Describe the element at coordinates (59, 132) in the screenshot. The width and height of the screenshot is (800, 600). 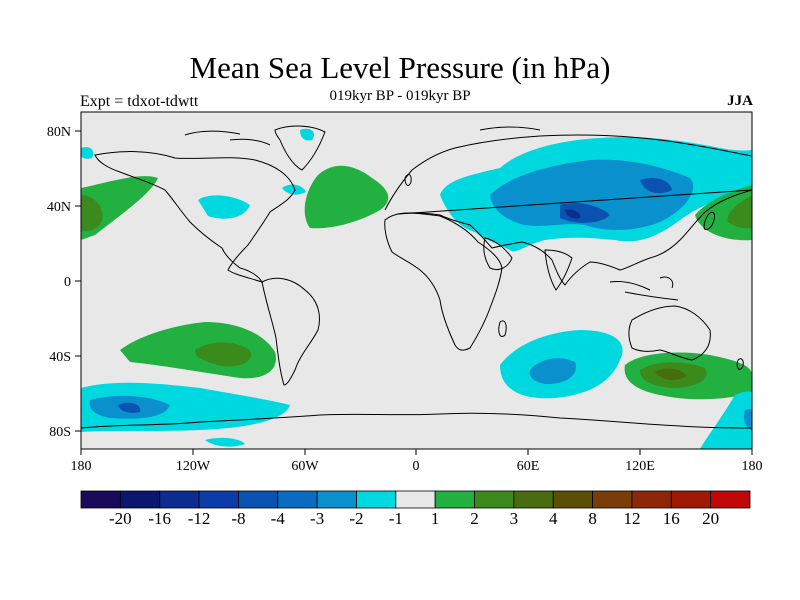
I see `lat-tick-label: 80N` at that location.